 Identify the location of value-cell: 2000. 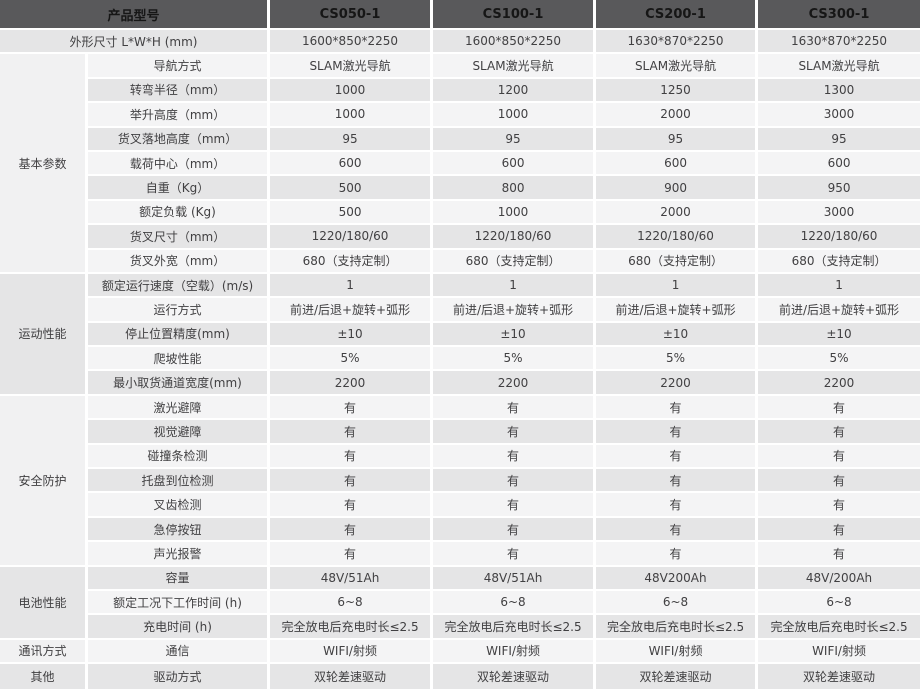
(677, 213).